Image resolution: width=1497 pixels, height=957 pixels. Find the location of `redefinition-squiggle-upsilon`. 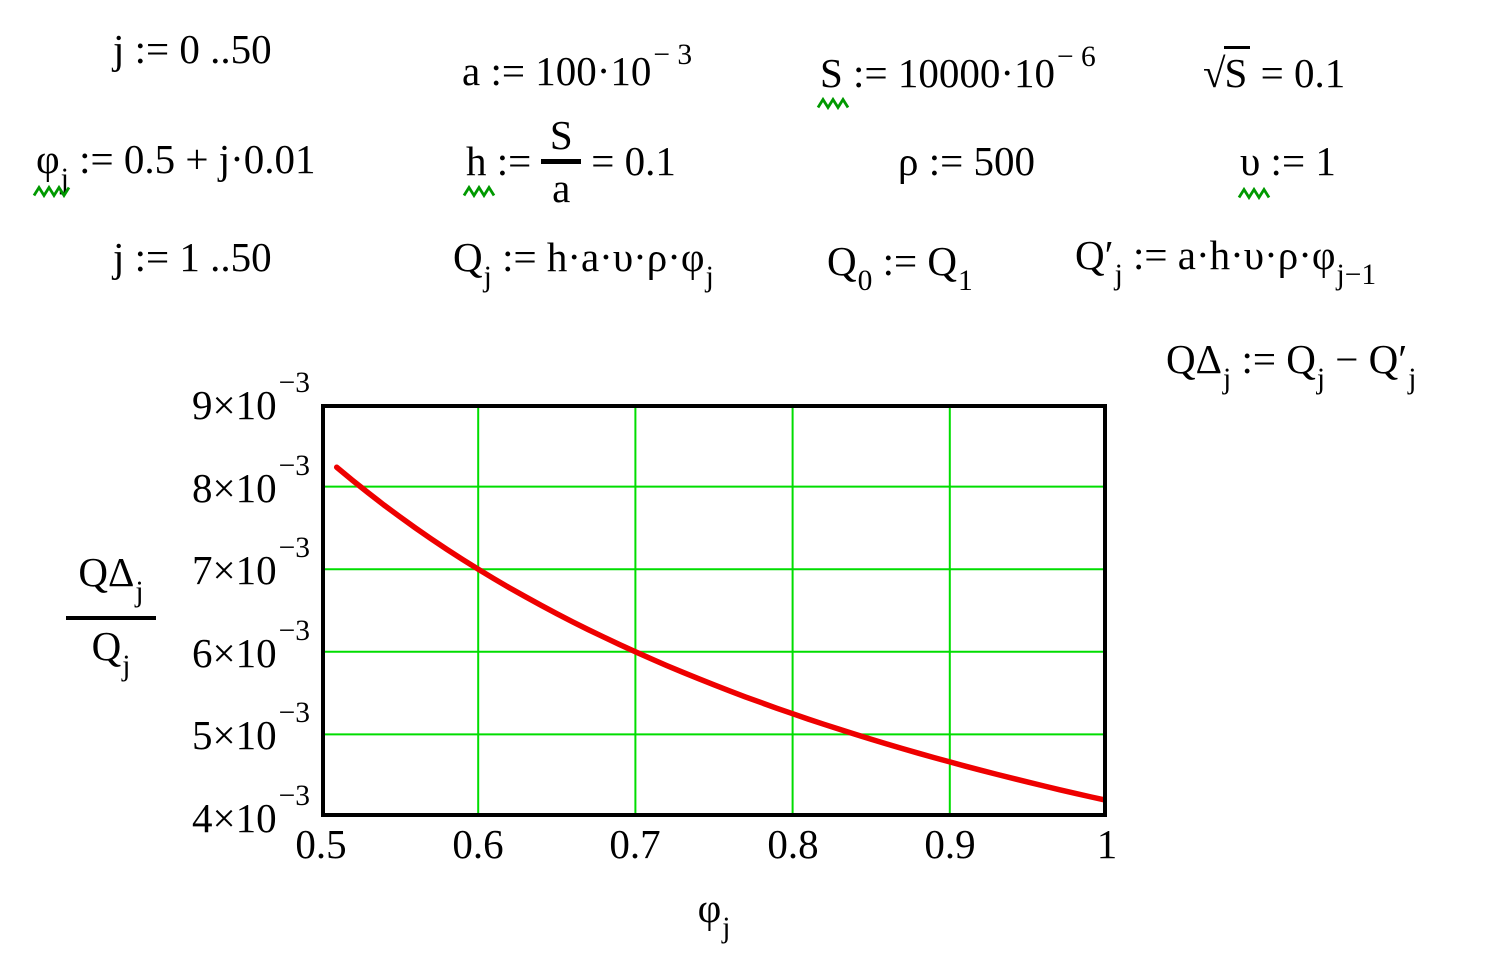

redefinition-squiggle-upsilon is located at coordinates (1254, 193).